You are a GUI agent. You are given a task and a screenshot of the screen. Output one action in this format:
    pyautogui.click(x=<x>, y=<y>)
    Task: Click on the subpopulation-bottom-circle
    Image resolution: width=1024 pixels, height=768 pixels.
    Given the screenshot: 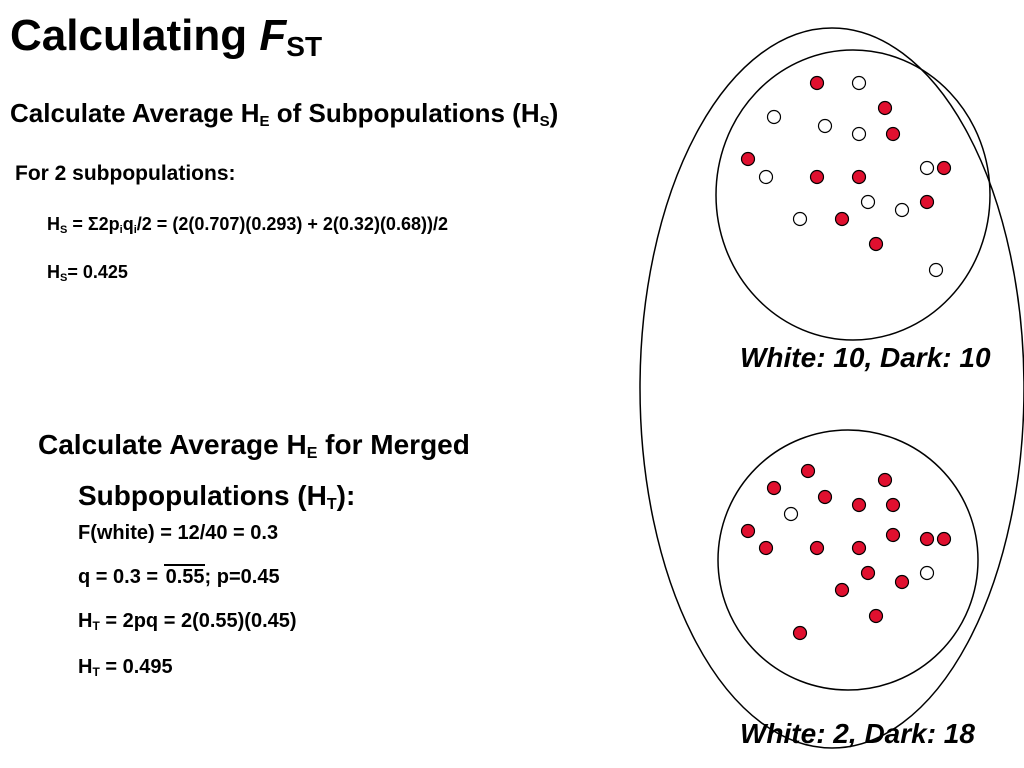 What is the action you would take?
    pyautogui.click(x=848, y=560)
    